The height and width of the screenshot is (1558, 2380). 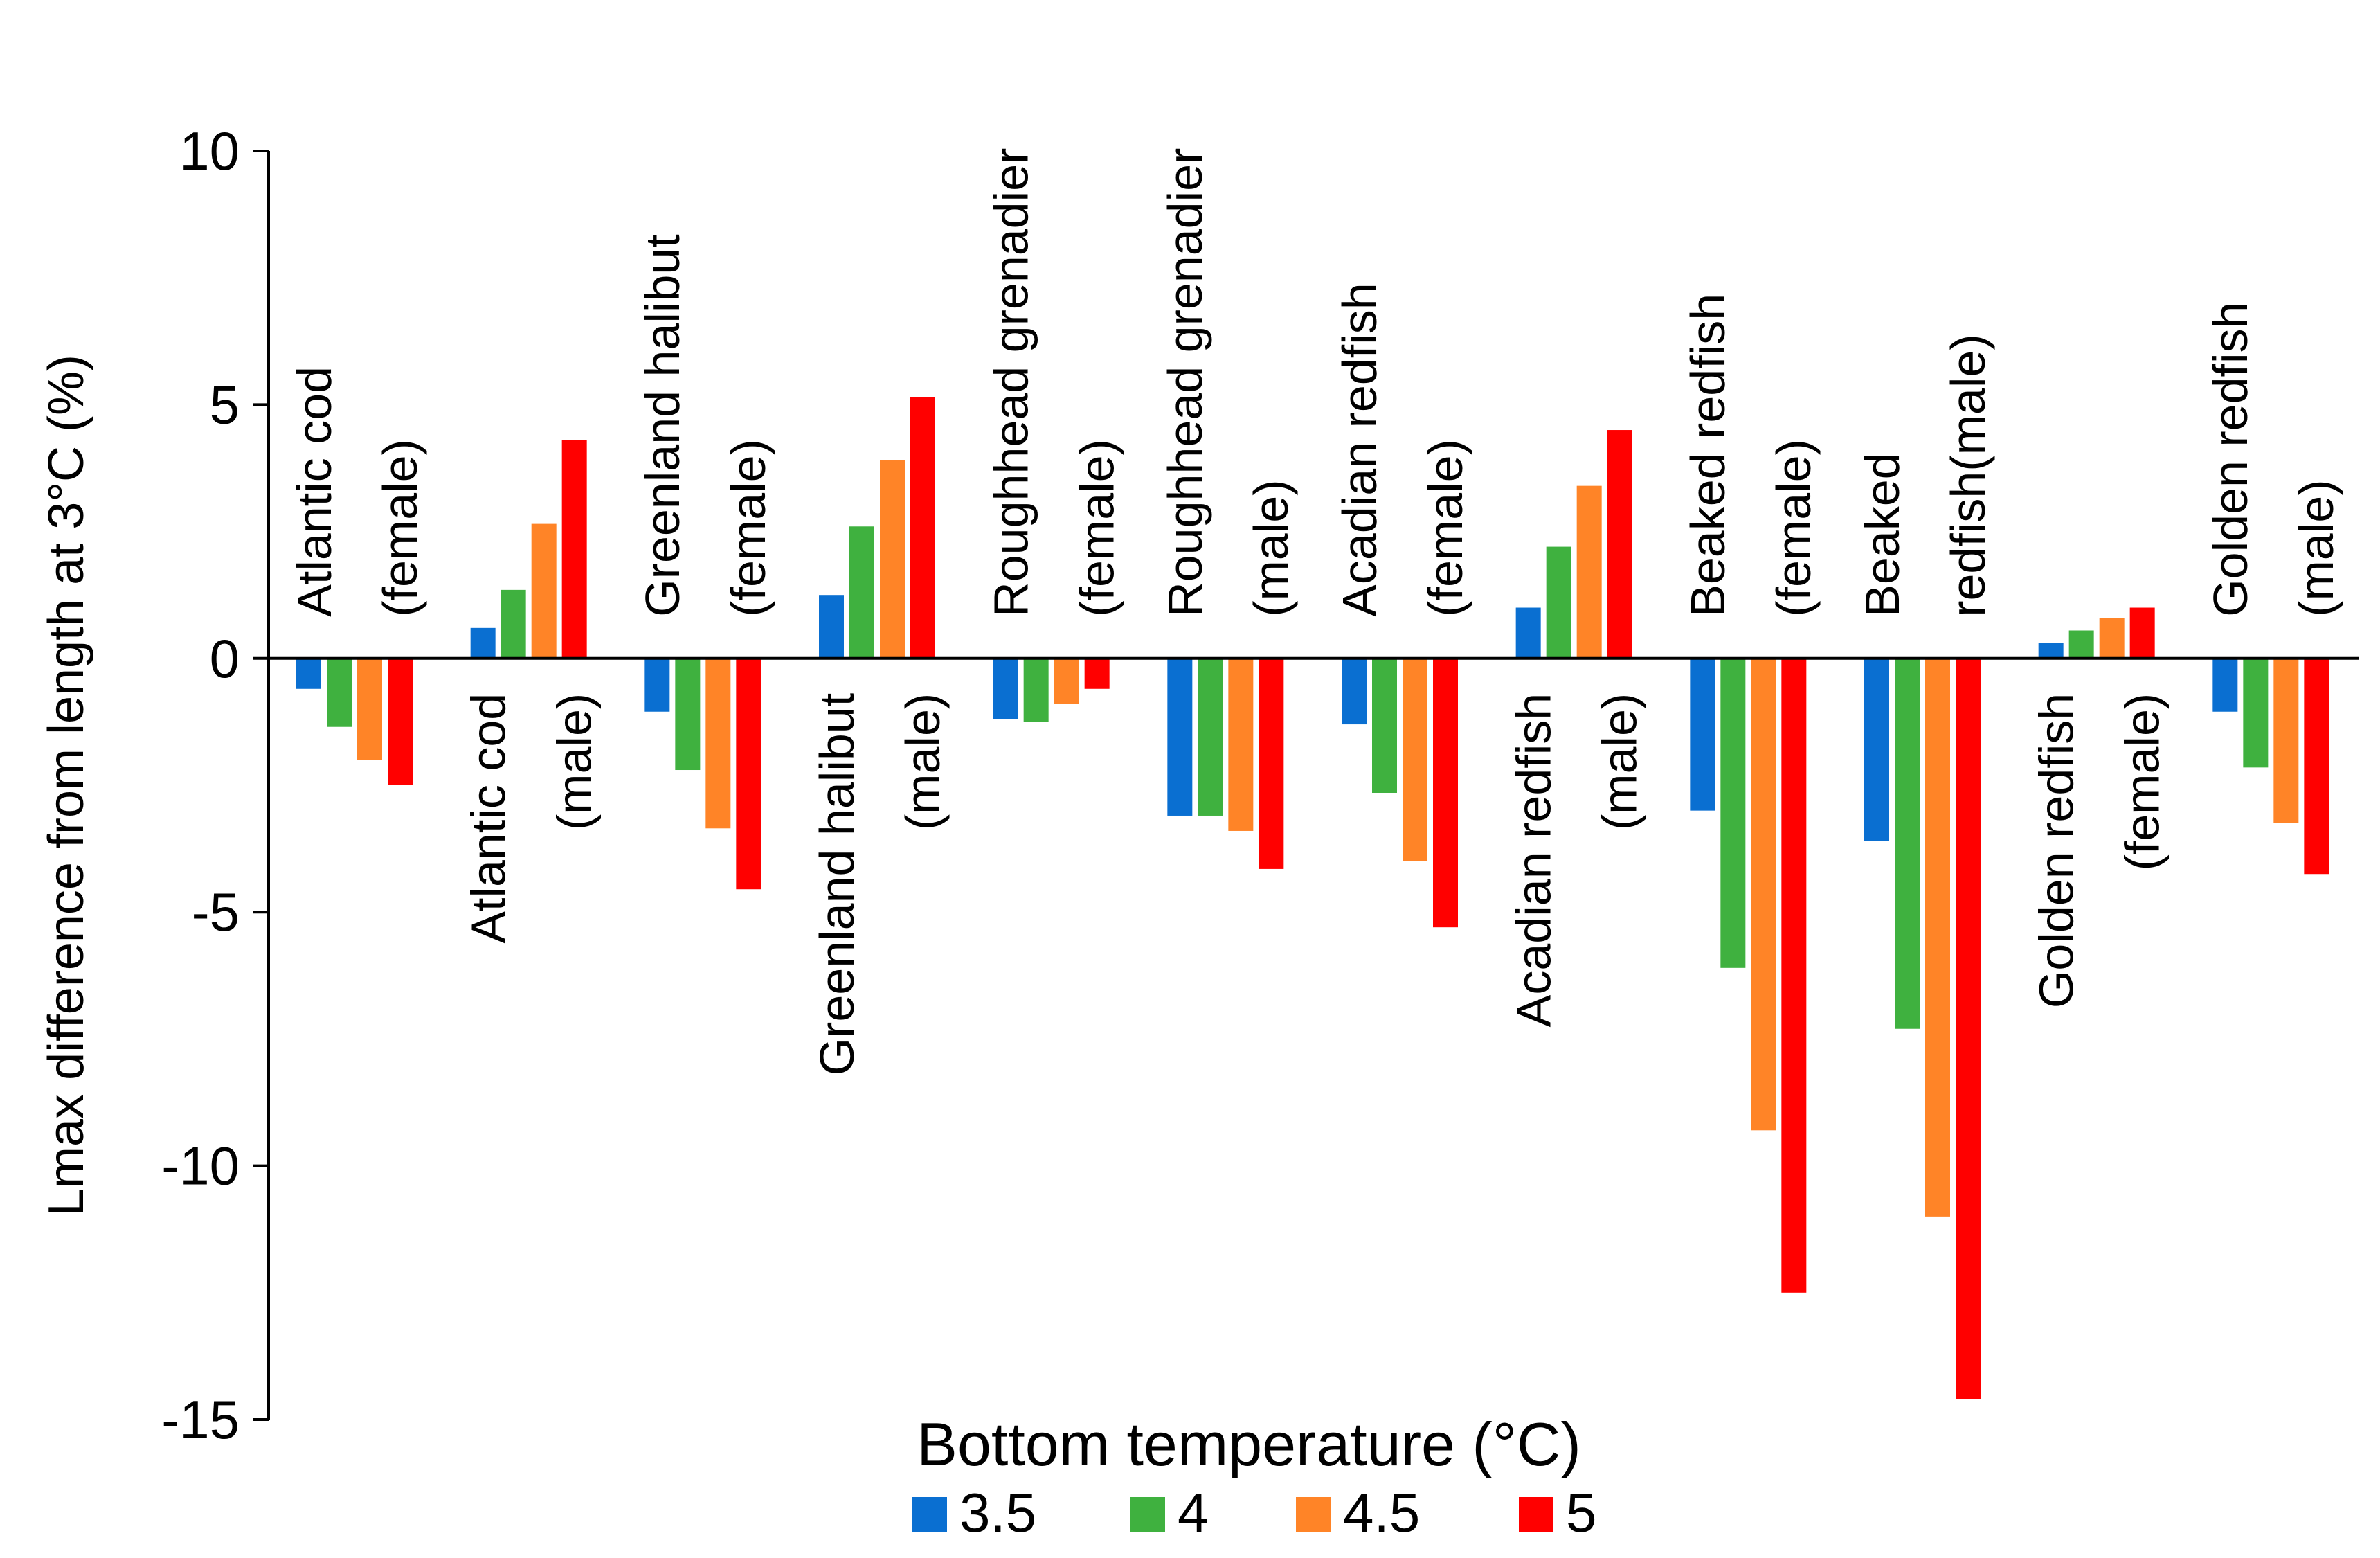 I want to click on category-label: Golden redfish (female), so click(x=2100, y=850).